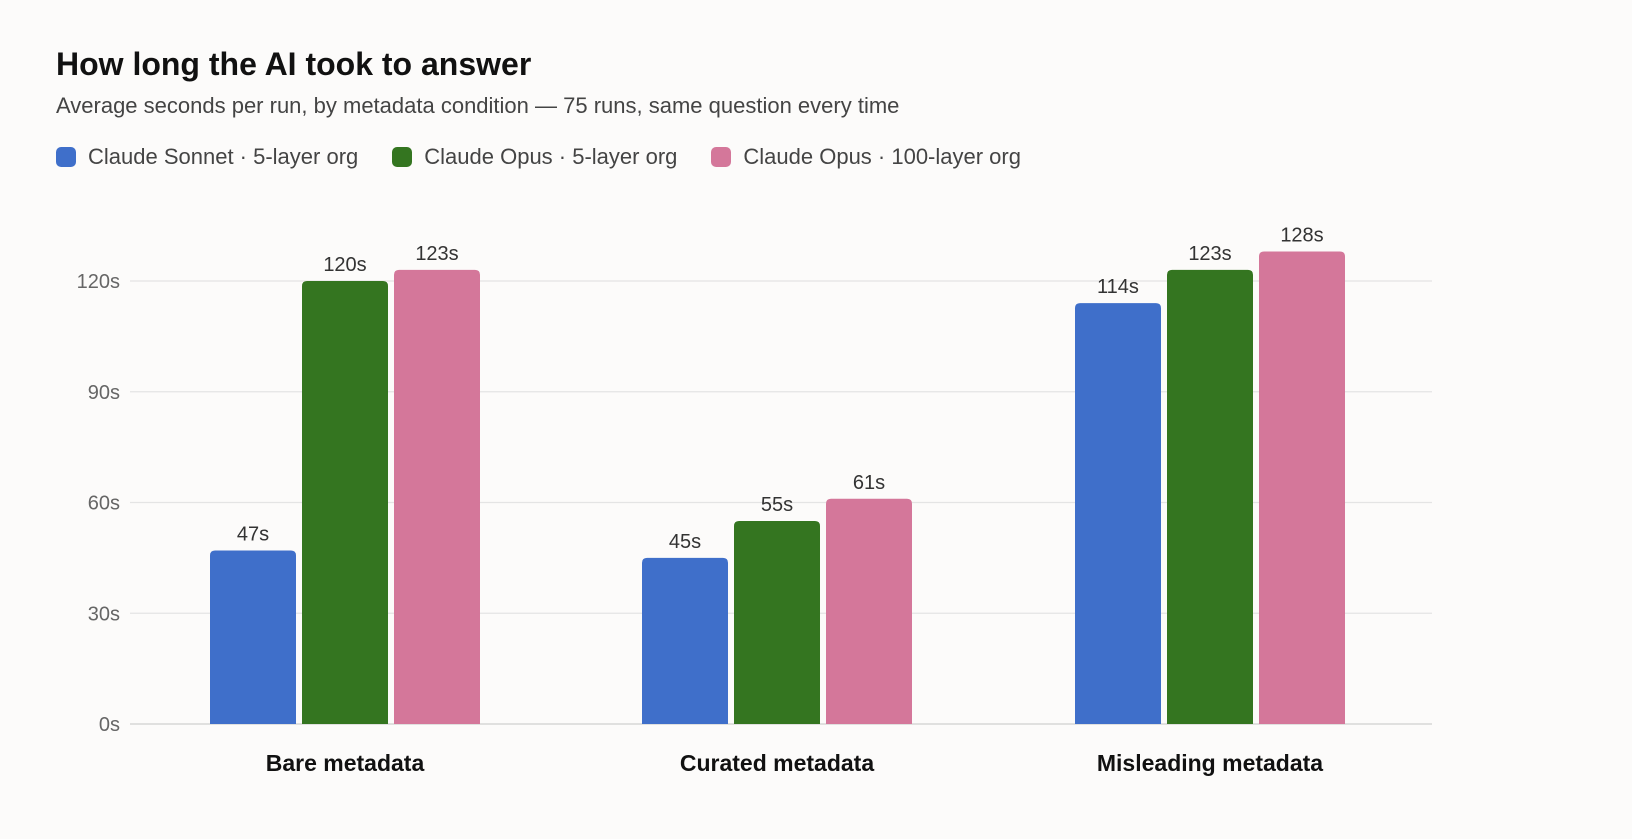  Describe the element at coordinates (1210, 763) in the screenshot. I see `x-category-label: Misleading metadata` at that location.